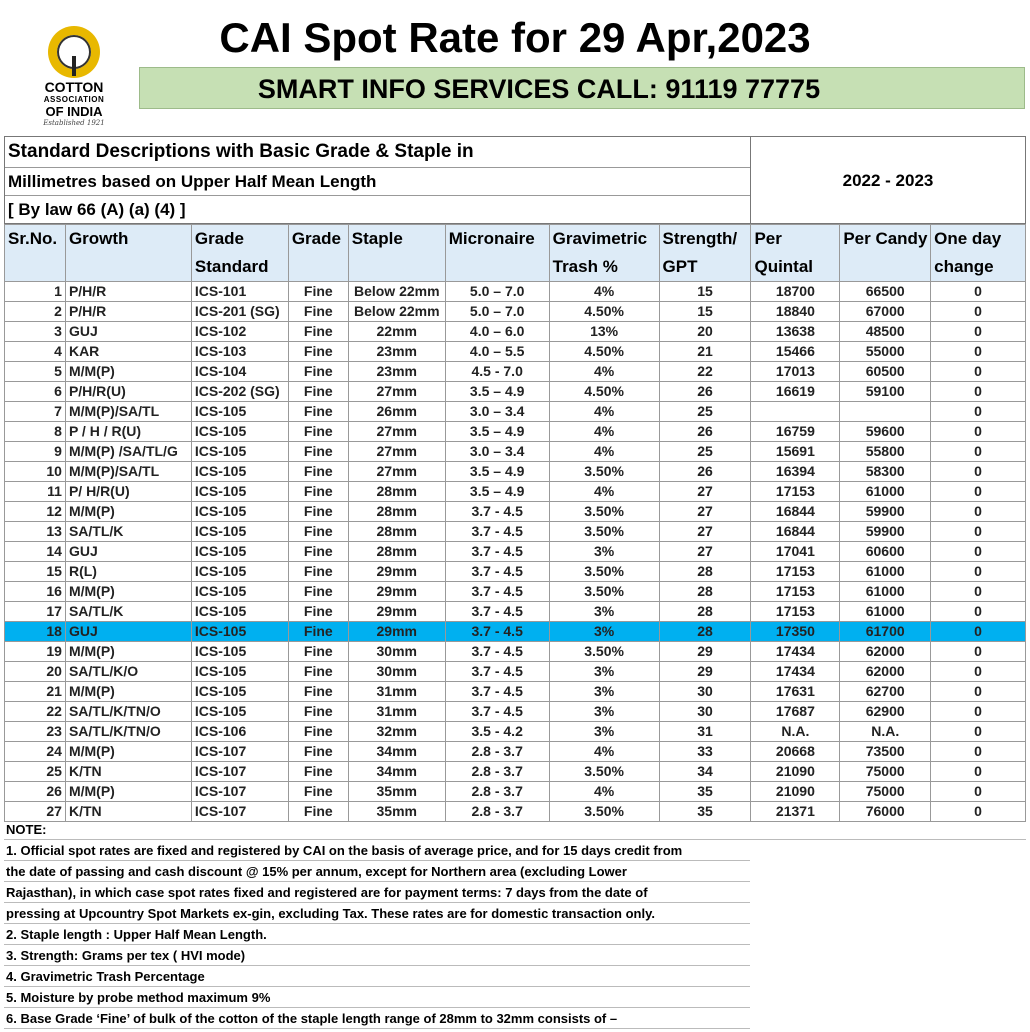 The width and height of the screenshot is (1030, 1032). What do you see at coordinates (128, 371) in the screenshot?
I see `growth-cell: M/M(P)` at bounding box center [128, 371].